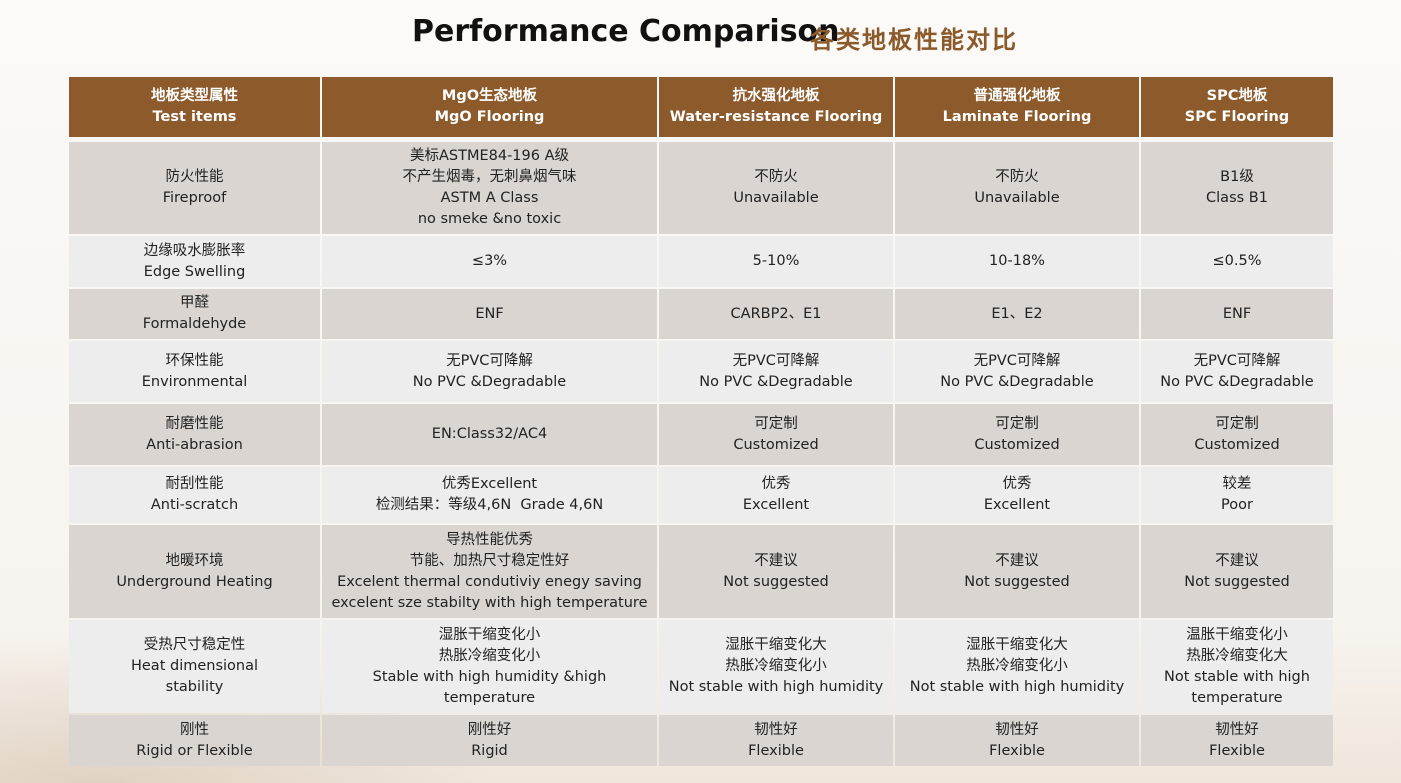 The width and height of the screenshot is (1401, 783). I want to click on cell-line: Poor, so click(1237, 505).